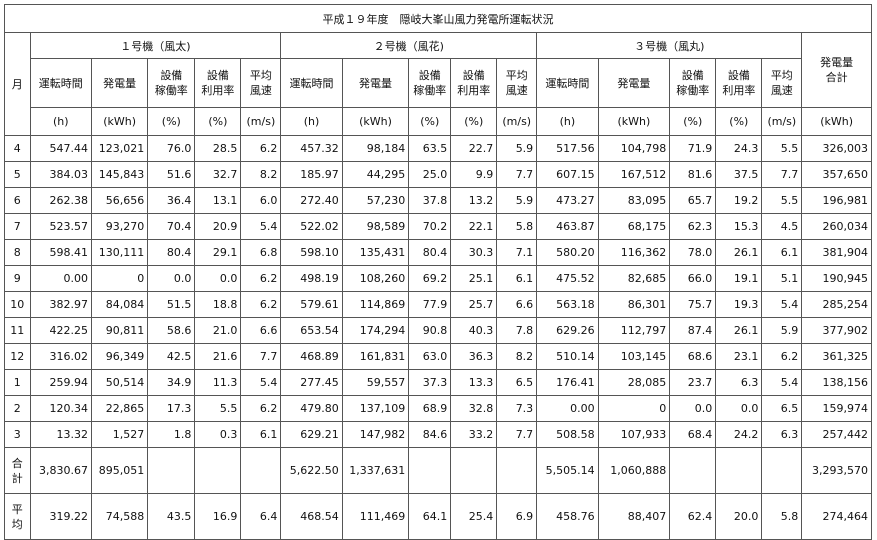  What do you see at coordinates (669, 45) in the screenshot?
I see `unit-3-header: ３号機（風丸)` at bounding box center [669, 45].